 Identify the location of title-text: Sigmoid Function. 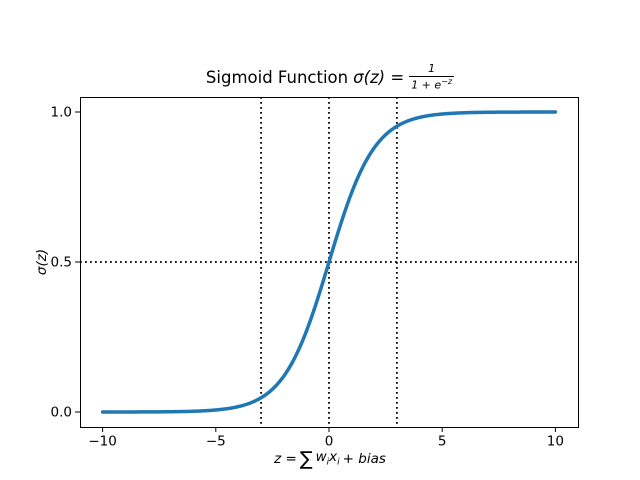
(277, 77).